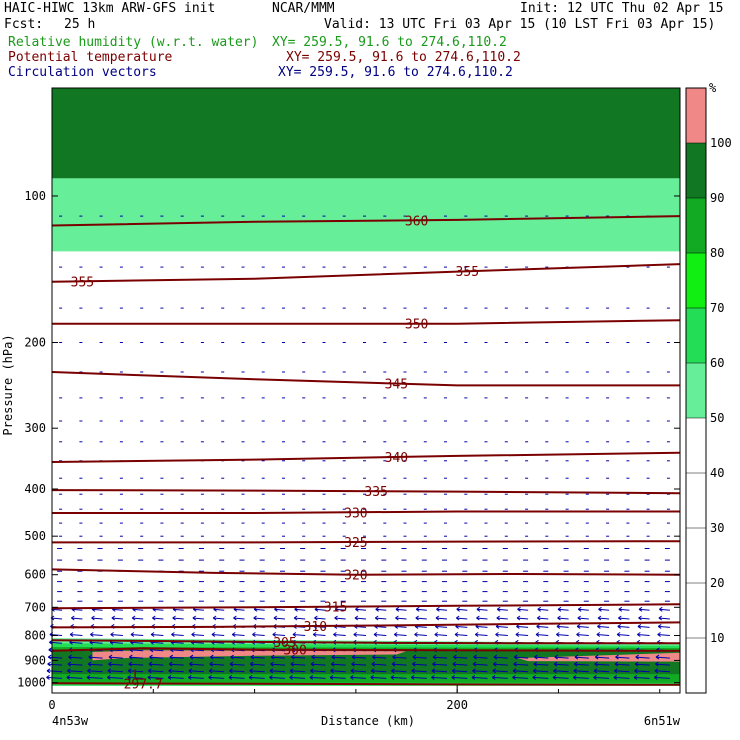 This screenshot has height=740, width=740. Describe the element at coordinates (315, 627) in the screenshot. I see `theta-label-310: 310` at that location.